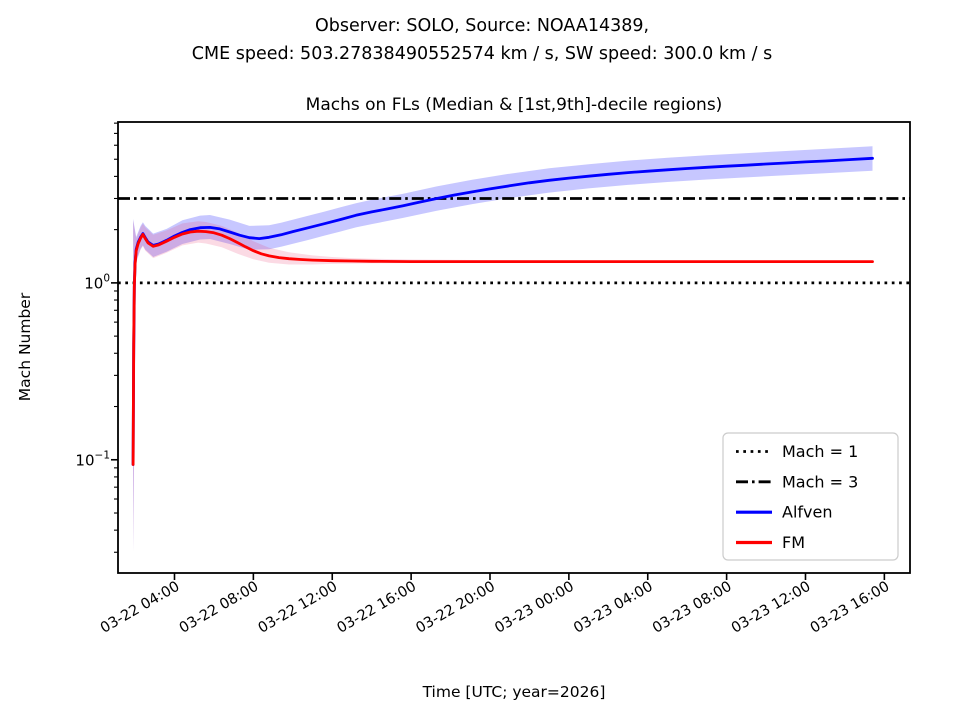  Describe the element at coordinates (219, 608) in the screenshot. I see `x-tick-label: 03-22 08:00` at that location.